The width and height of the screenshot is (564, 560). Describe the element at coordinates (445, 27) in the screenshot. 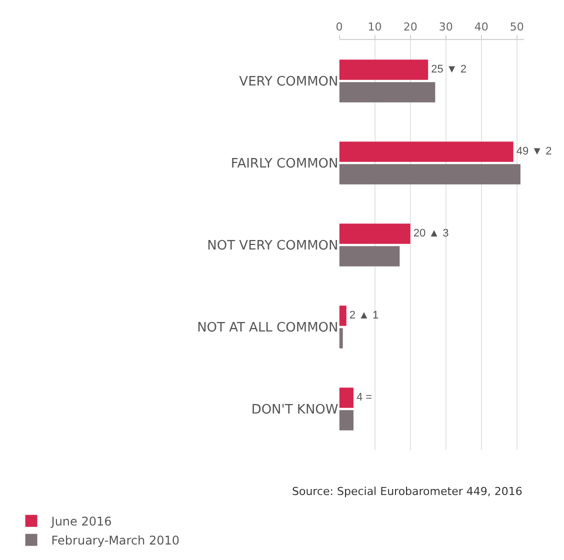

I see `x-tick-label: 30` at that location.